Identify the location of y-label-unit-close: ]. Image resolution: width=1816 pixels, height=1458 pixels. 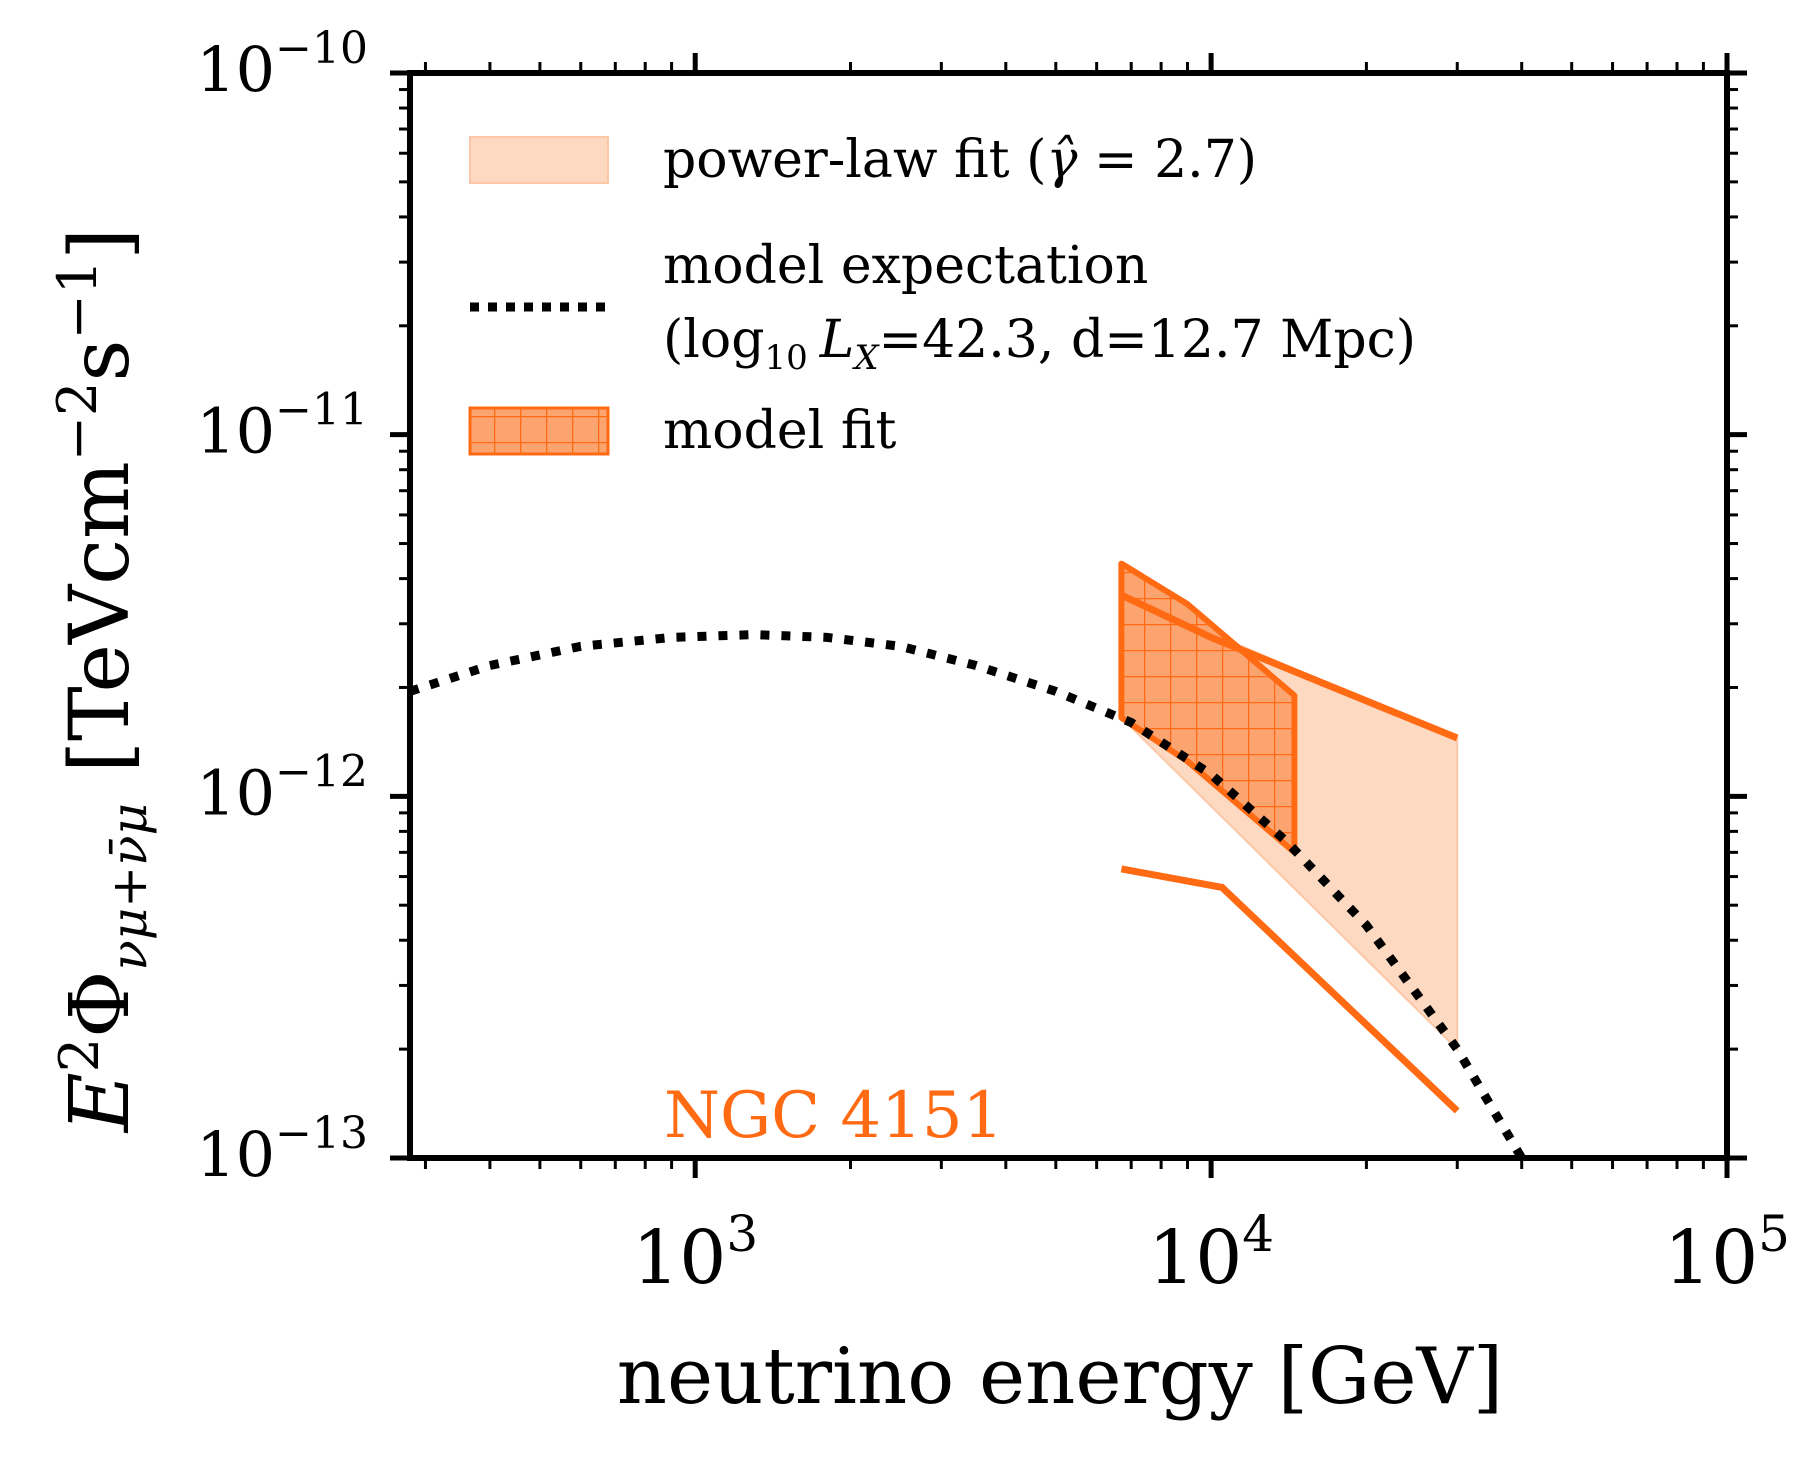
(100, 244).